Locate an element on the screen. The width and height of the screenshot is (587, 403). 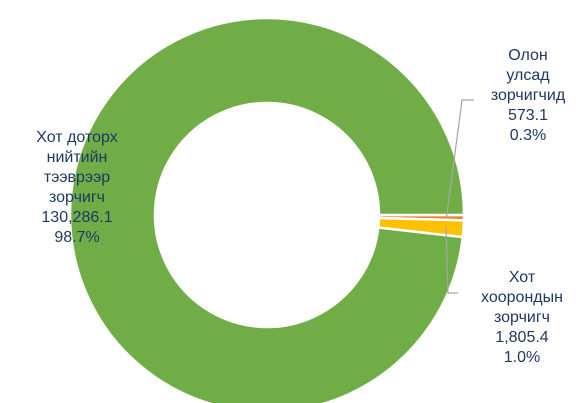
slice-label-international: Олон улсад зорчигчид 573.1 0.3% is located at coordinates (528, 96).